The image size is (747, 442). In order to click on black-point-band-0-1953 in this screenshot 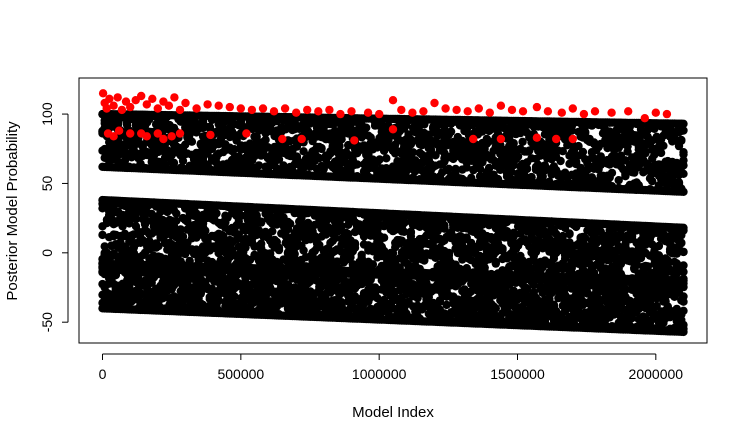, I will do `click(647, 130)`.